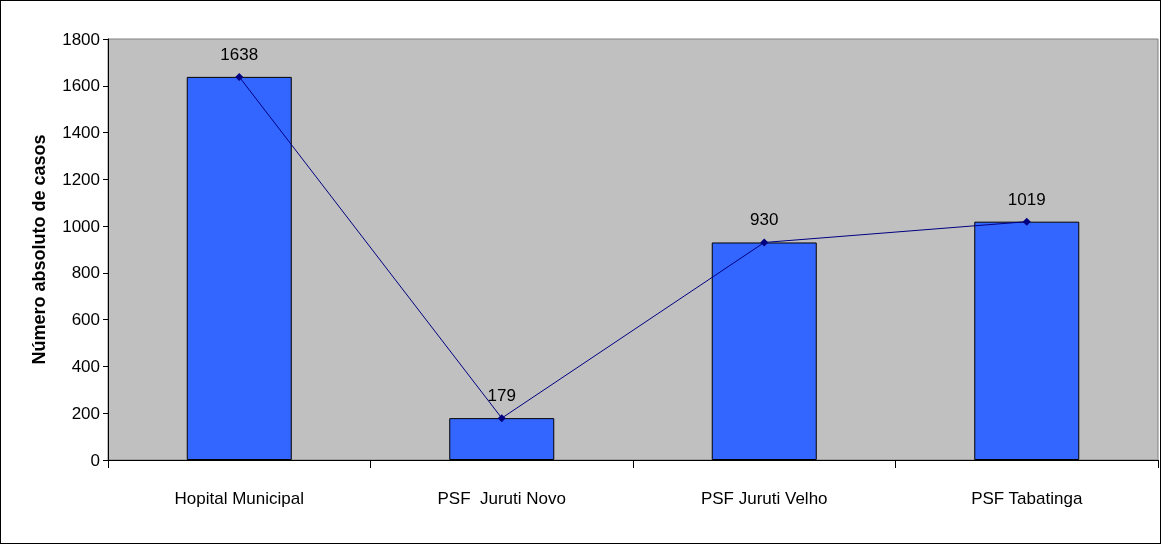  What do you see at coordinates (81, 226) in the screenshot?
I see `y-tick-label: 1000` at bounding box center [81, 226].